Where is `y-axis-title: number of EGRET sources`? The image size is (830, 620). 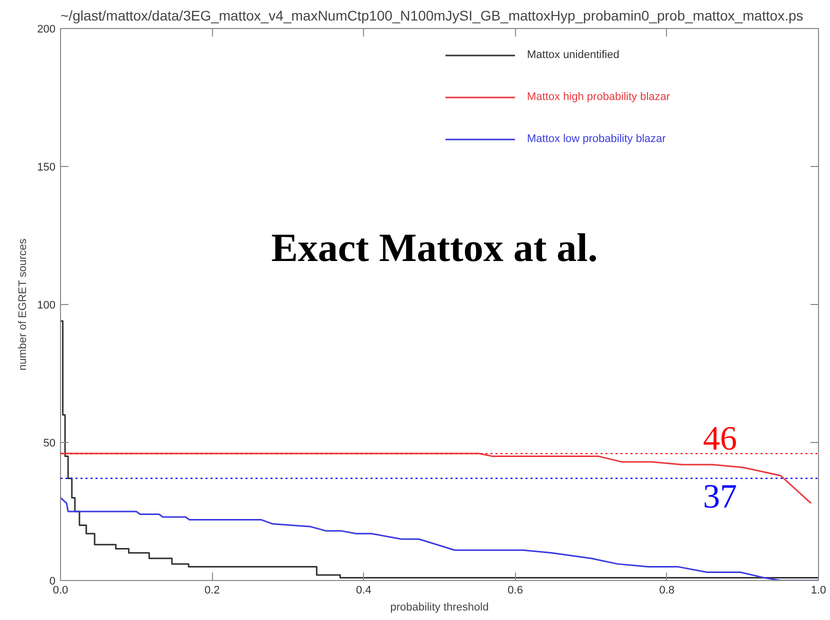
y-axis-title: number of EGRET sources is located at coordinates (23, 304).